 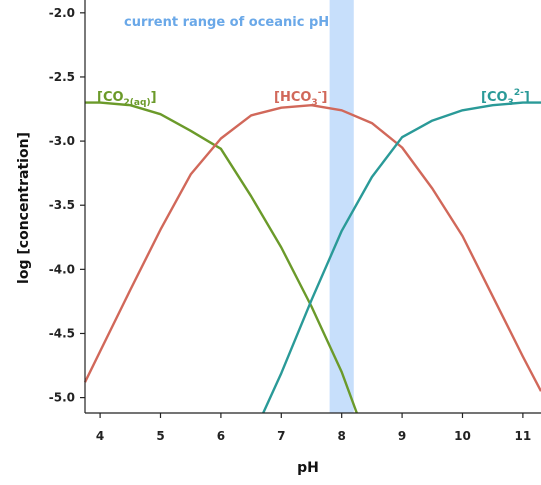 I want to click on y-tick-label: -4.0, so click(x=62, y=269).